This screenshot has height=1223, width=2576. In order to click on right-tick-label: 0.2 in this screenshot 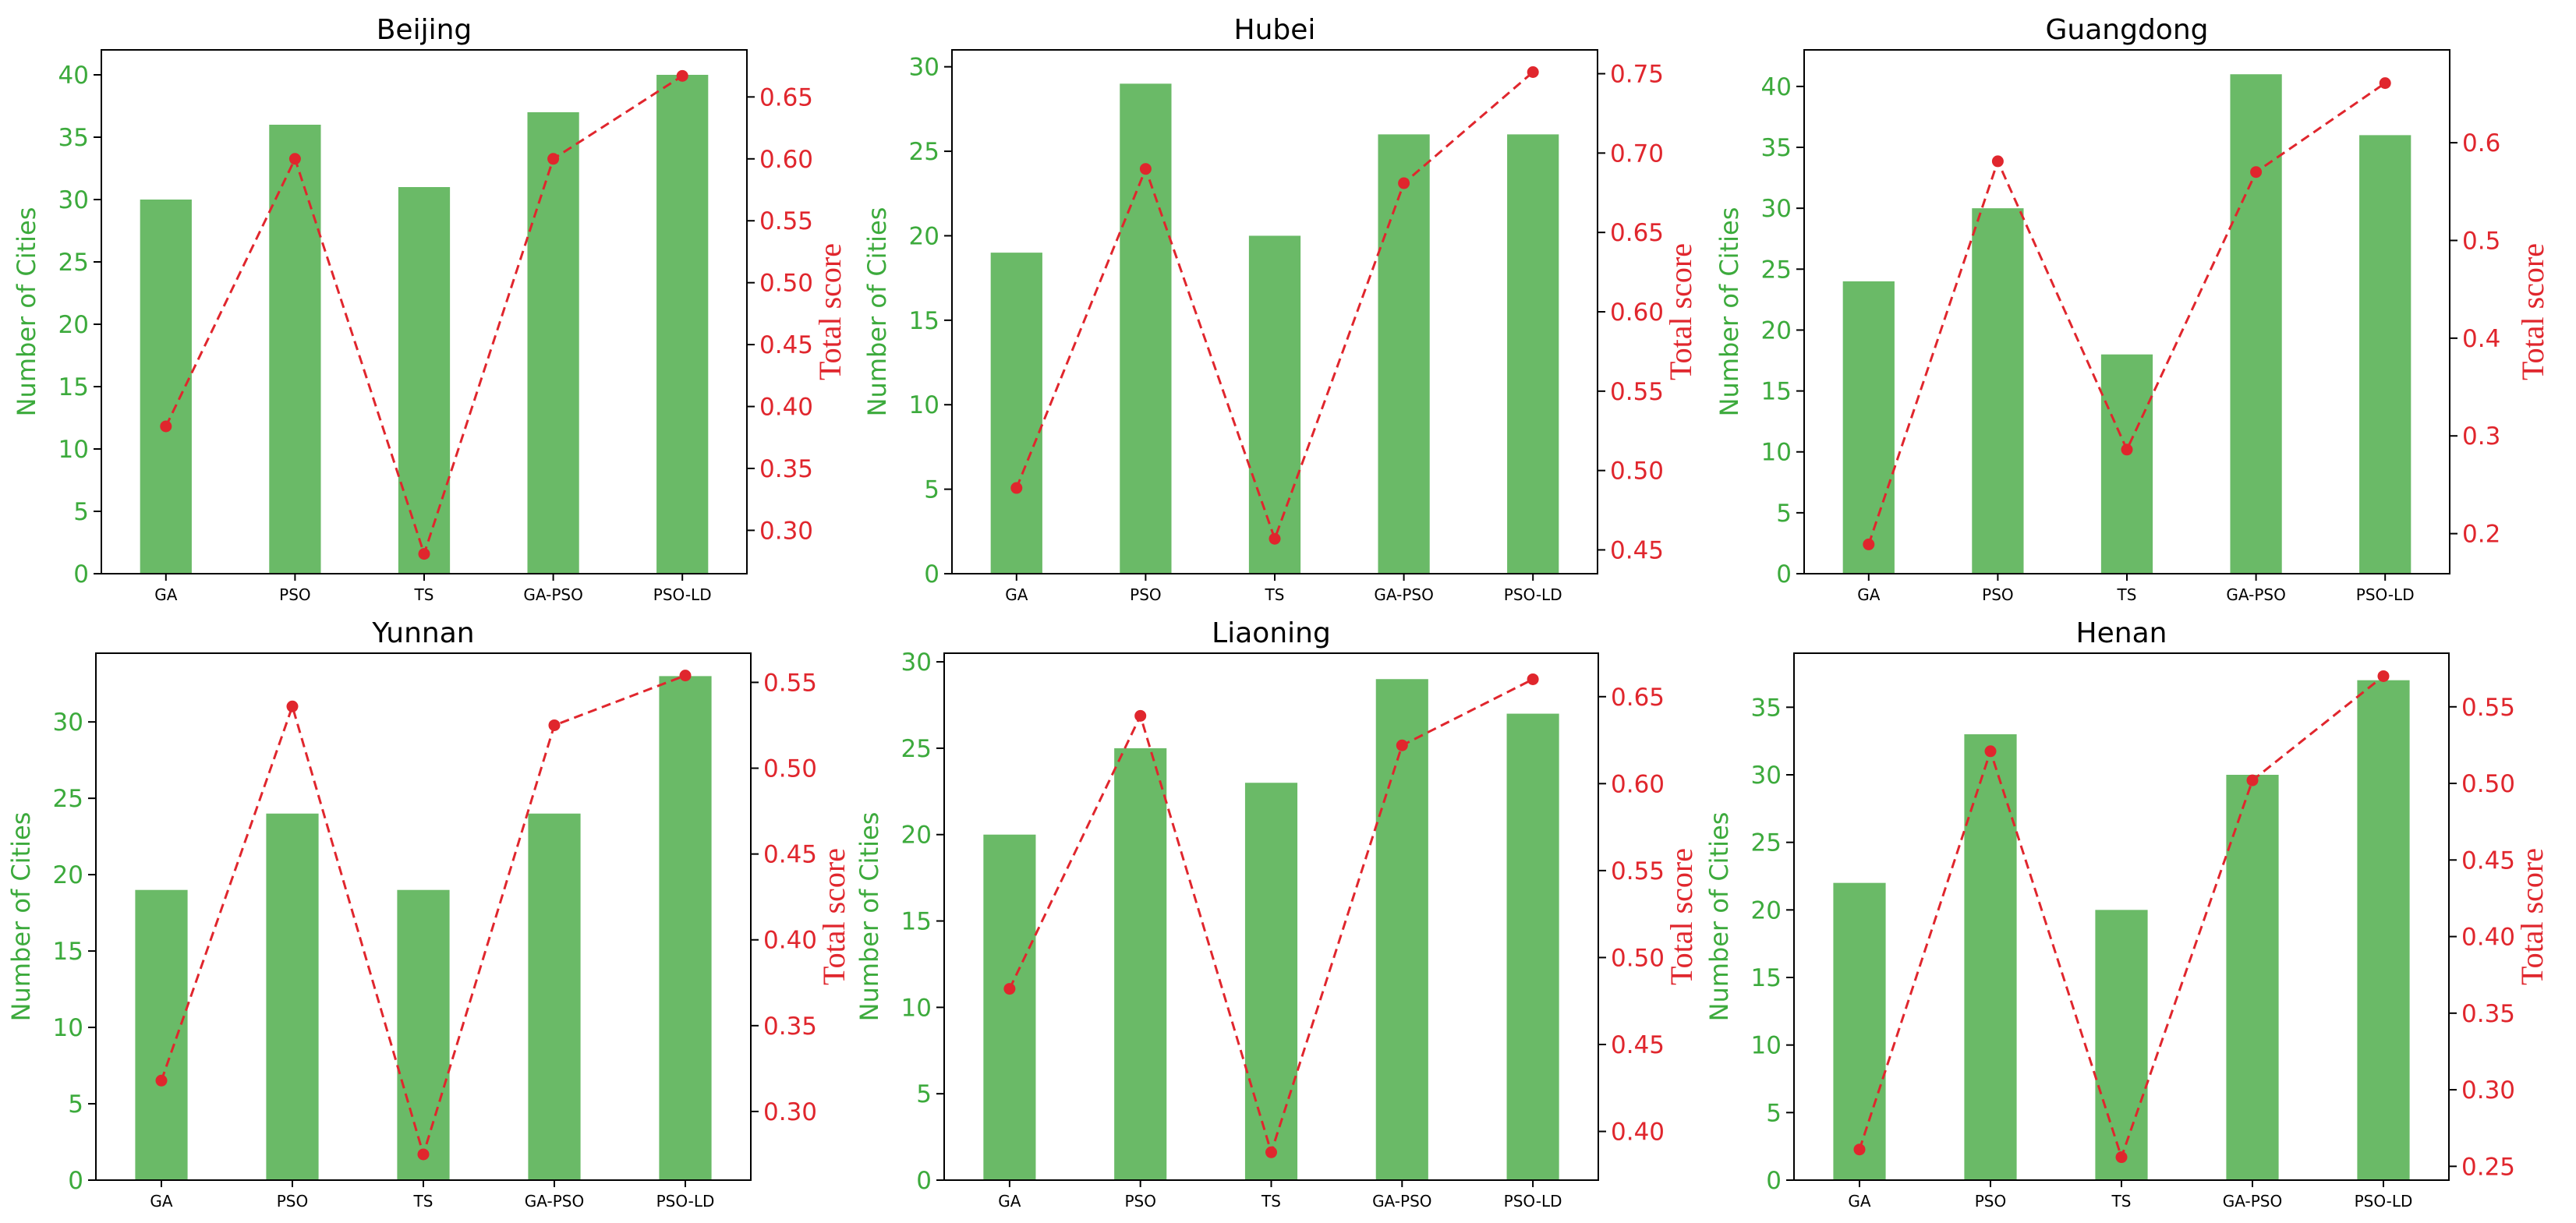, I will do `click(2481, 535)`.